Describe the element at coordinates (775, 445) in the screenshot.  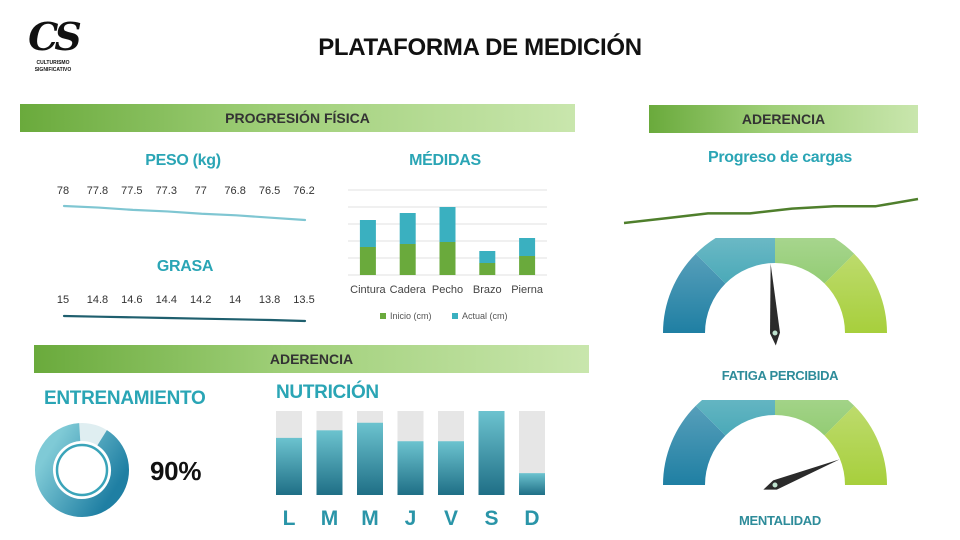
I see `mentalidad-gauge` at that location.